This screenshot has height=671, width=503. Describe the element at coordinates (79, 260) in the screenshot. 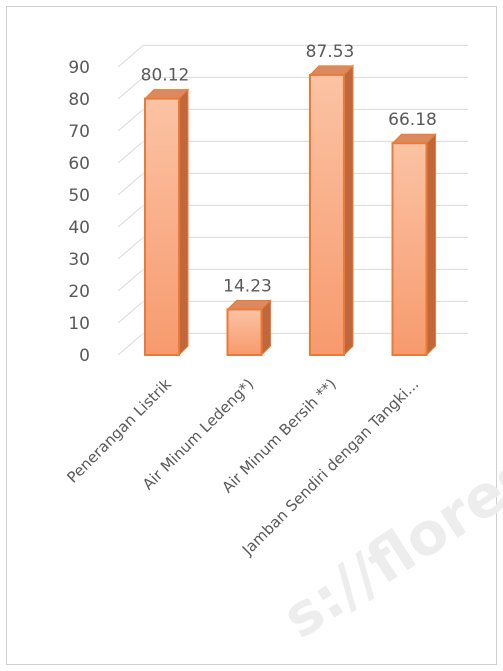

I see `y-tick-label: 30` at that location.